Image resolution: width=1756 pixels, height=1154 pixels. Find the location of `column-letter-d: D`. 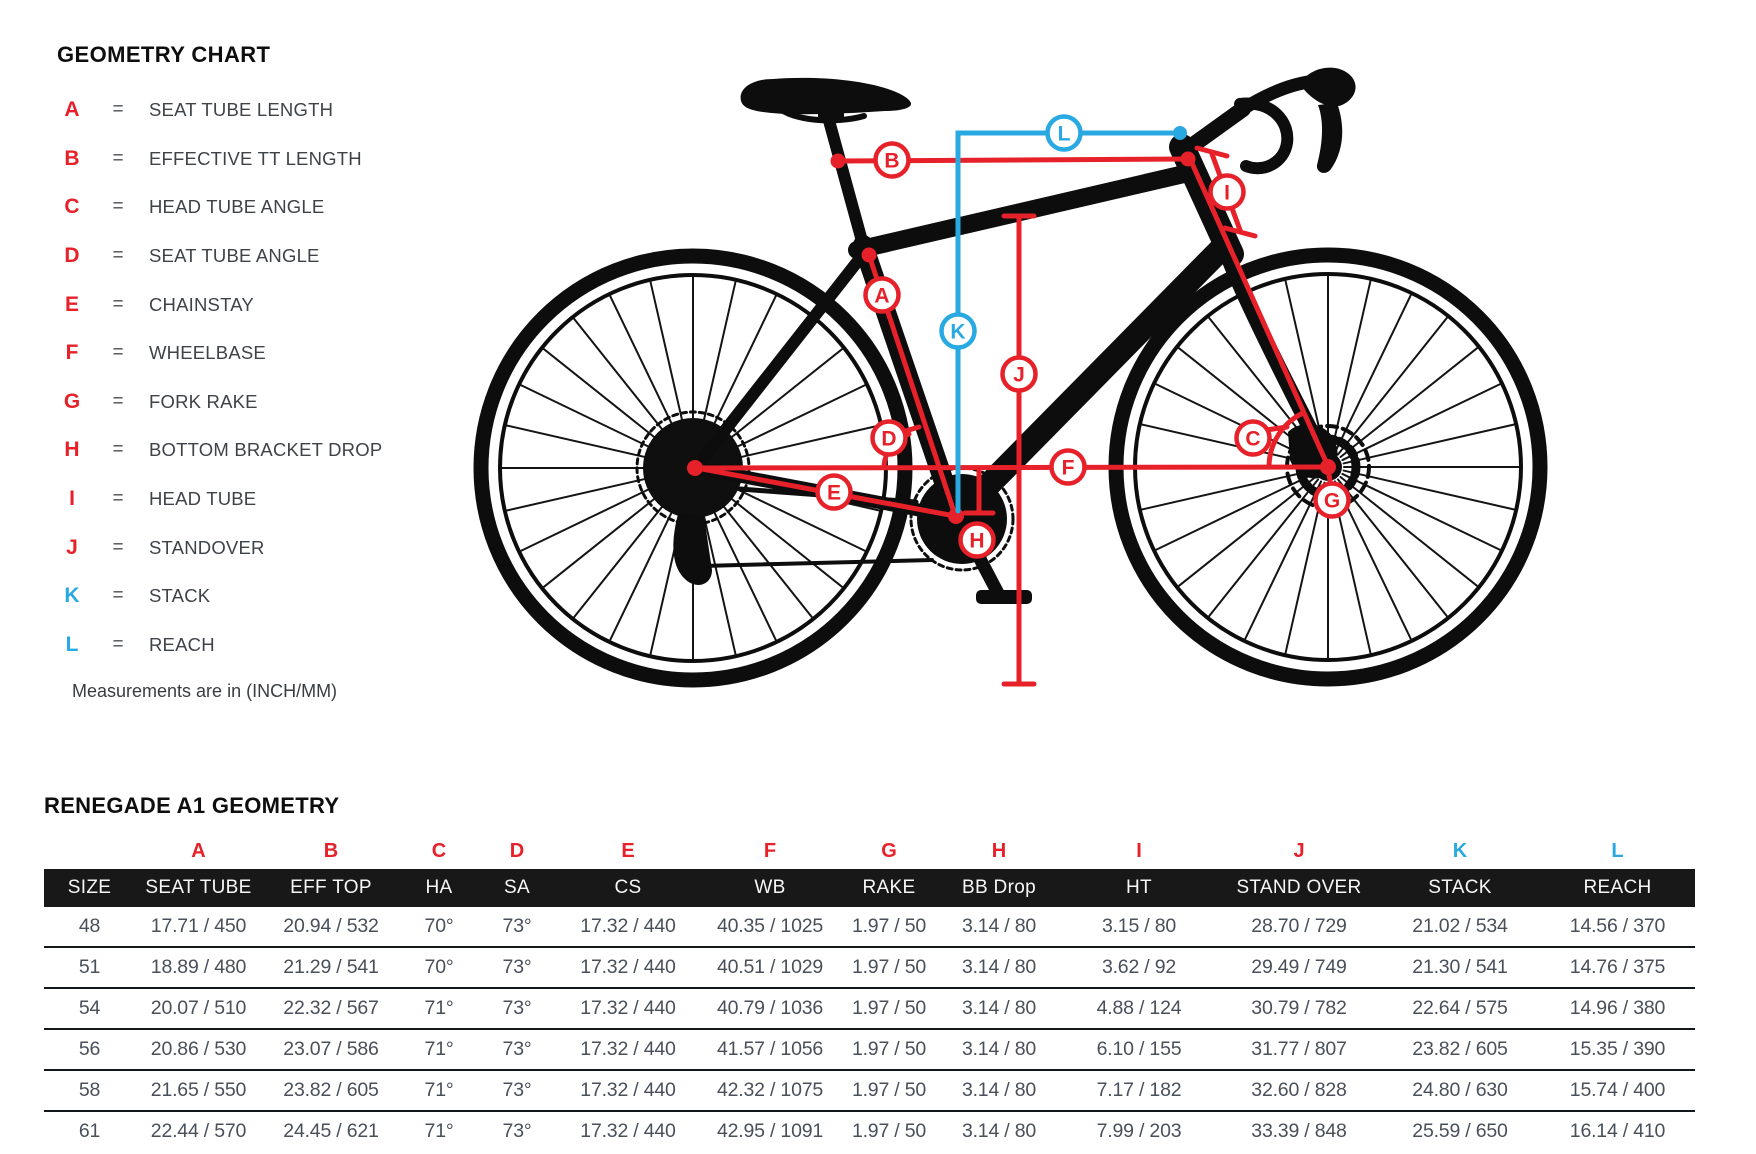

column-letter-d: D is located at coordinates (517, 851).